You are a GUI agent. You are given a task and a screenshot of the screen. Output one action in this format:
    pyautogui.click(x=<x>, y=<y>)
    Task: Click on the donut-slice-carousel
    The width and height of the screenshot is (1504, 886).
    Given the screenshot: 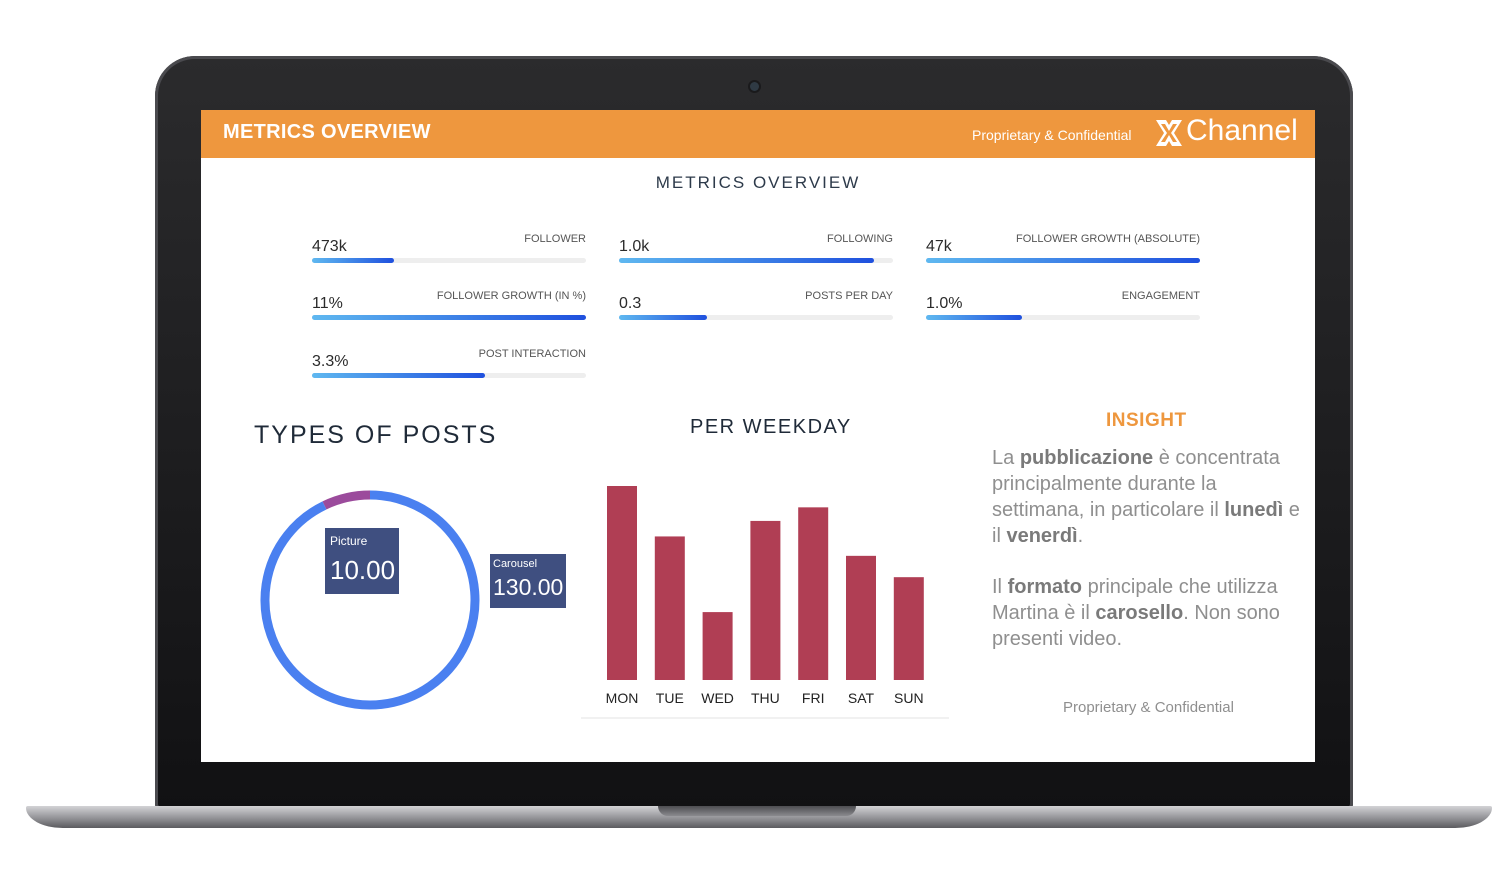 What is the action you would take?
    pyautogui.click(x=370, y=600)
    